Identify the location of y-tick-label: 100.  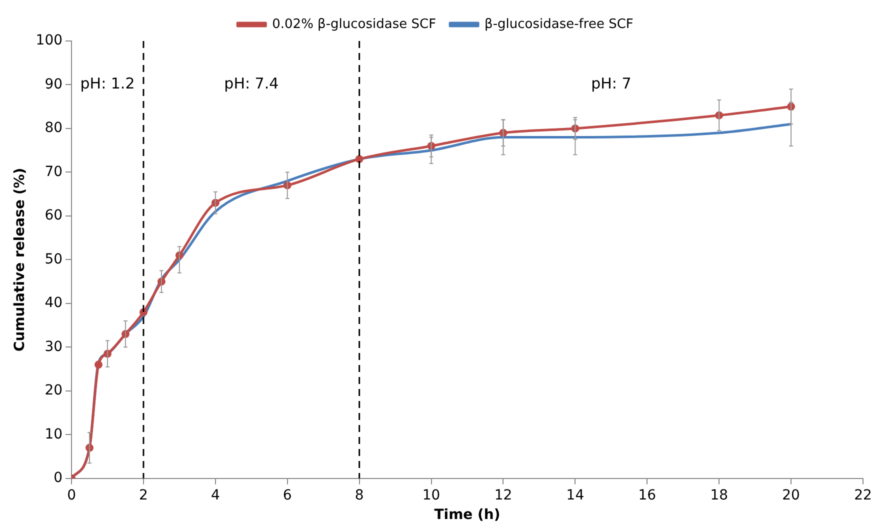
(49, 40).